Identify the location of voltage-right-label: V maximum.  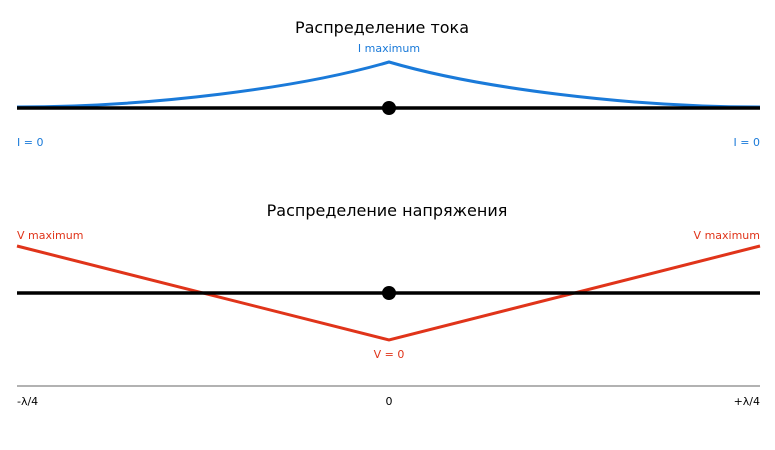
(727, 235).